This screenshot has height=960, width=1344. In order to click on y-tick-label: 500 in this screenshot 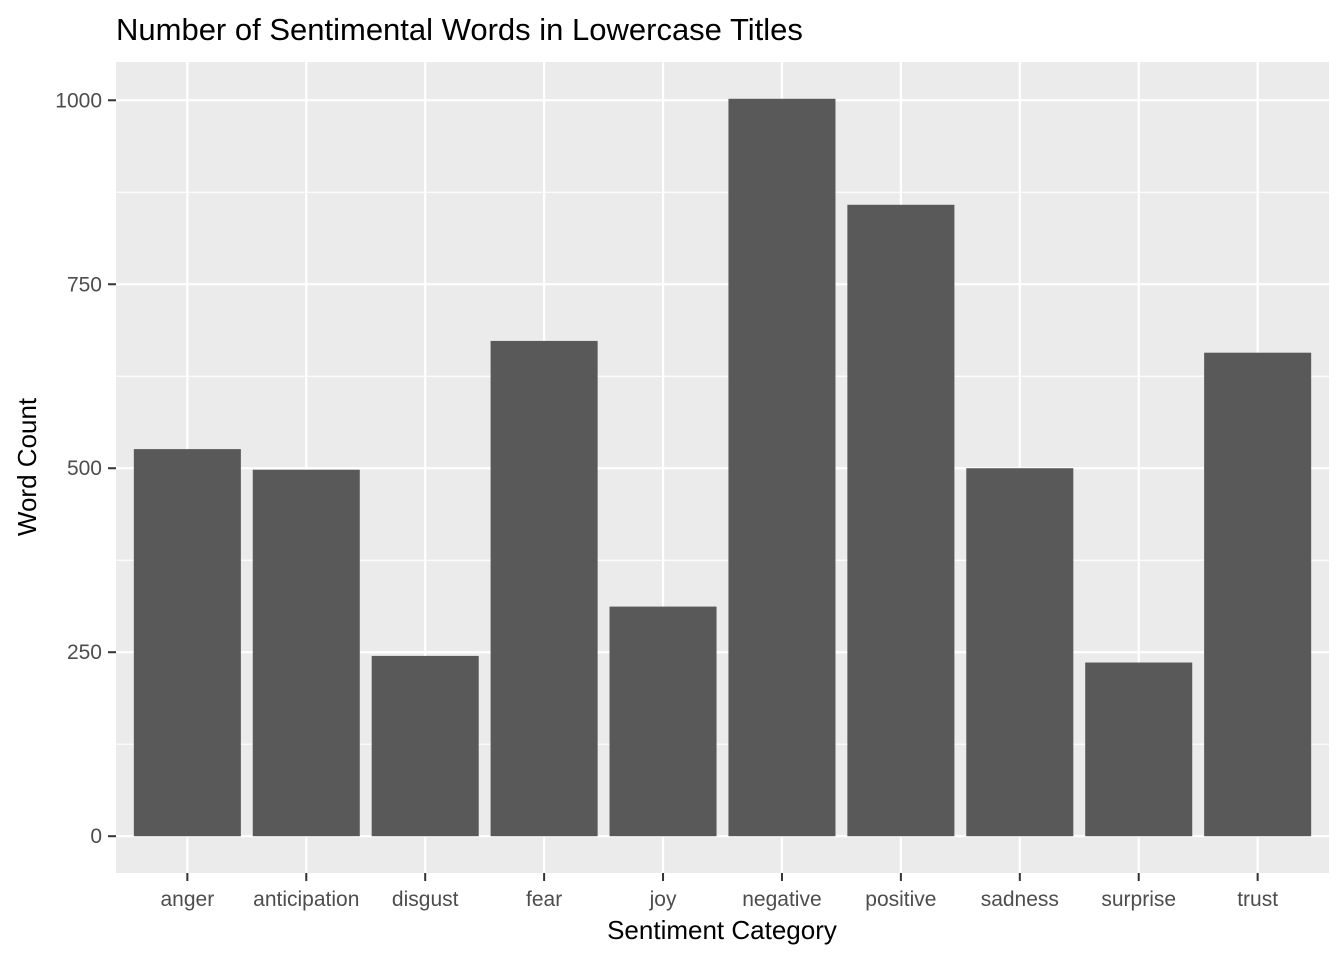, I will do `click(84, 468)`.